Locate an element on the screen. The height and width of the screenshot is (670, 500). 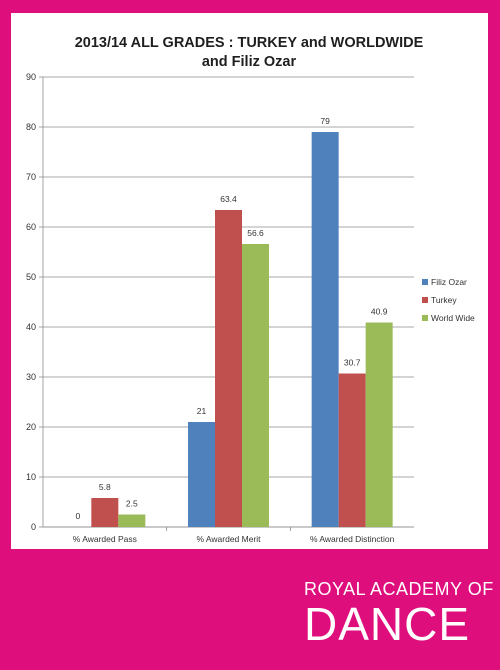
brand-line1: ROYAL ACADEMY OF is located at coordinates (399, 589).